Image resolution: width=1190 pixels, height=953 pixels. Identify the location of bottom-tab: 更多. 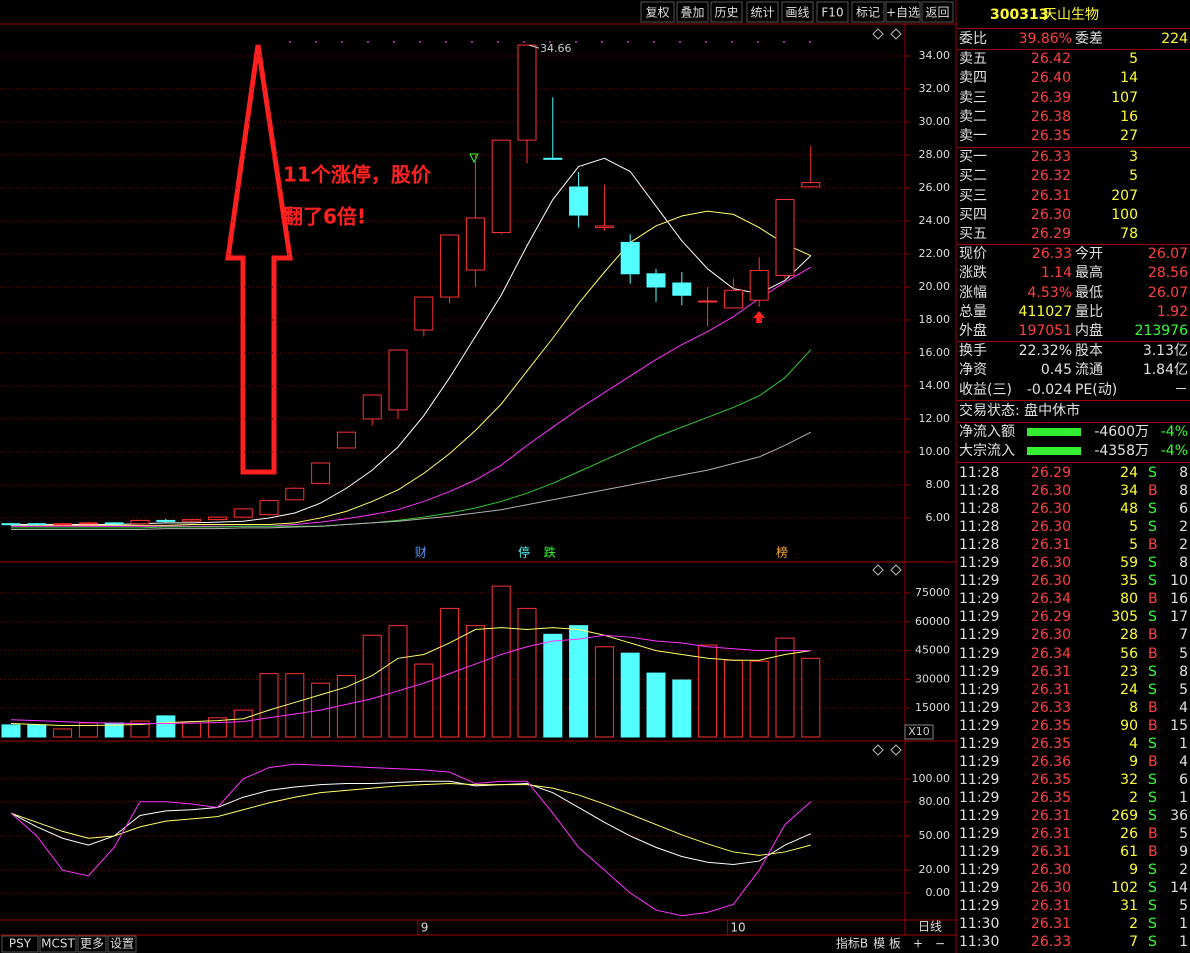
(92, 944).